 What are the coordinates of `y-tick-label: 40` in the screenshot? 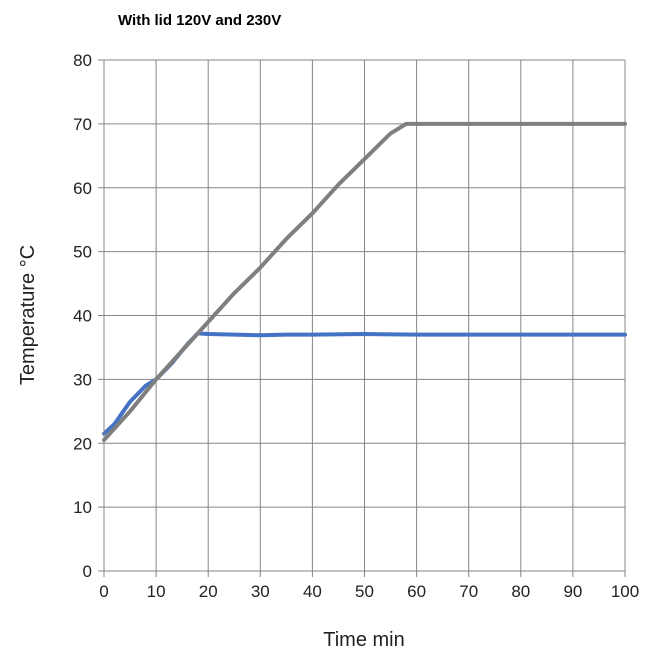 It's located at (82, 316).